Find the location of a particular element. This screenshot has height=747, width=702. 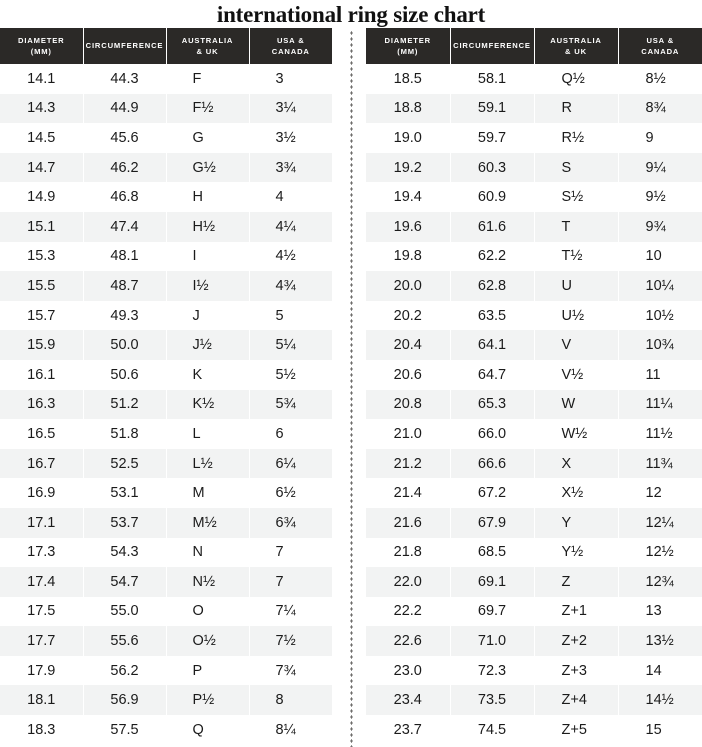

cell-diameter-mm: 19.8 is located at coordinates (408, 256).